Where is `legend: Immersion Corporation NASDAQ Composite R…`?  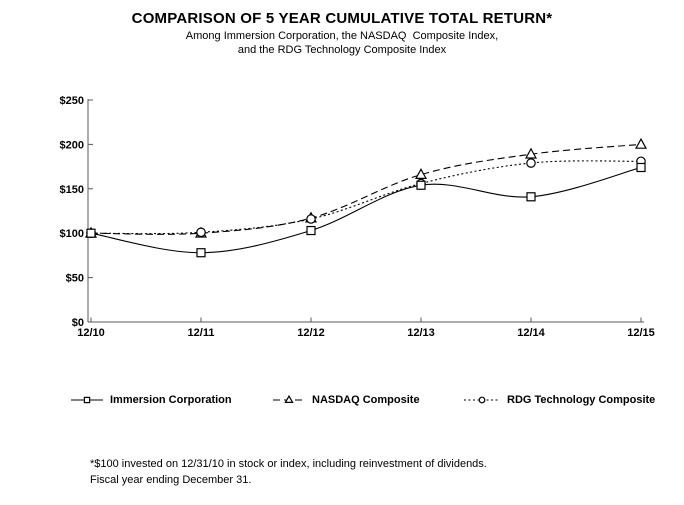 legend: Immersion Corporation NASDAQ Composite R… is located at coordinates (342, 401).